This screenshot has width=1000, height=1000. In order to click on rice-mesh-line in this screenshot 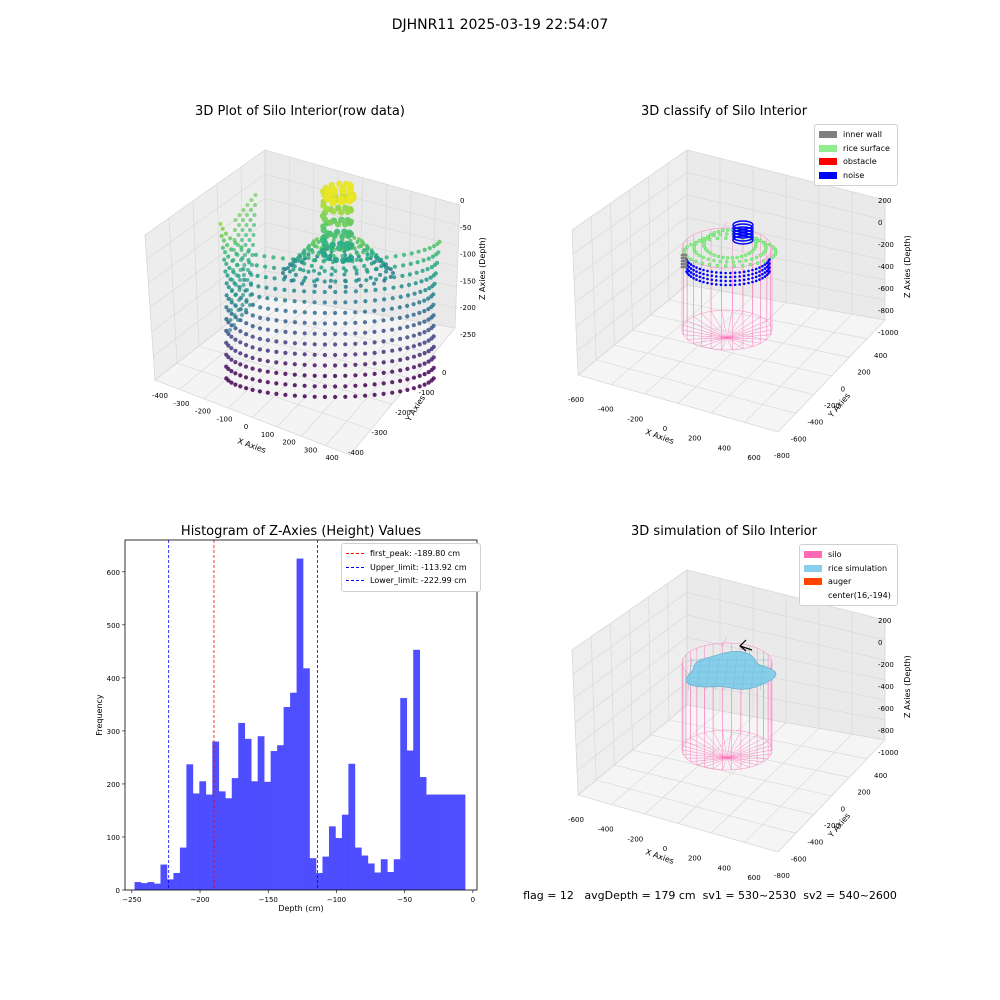, I will do `click(735, 674)`.